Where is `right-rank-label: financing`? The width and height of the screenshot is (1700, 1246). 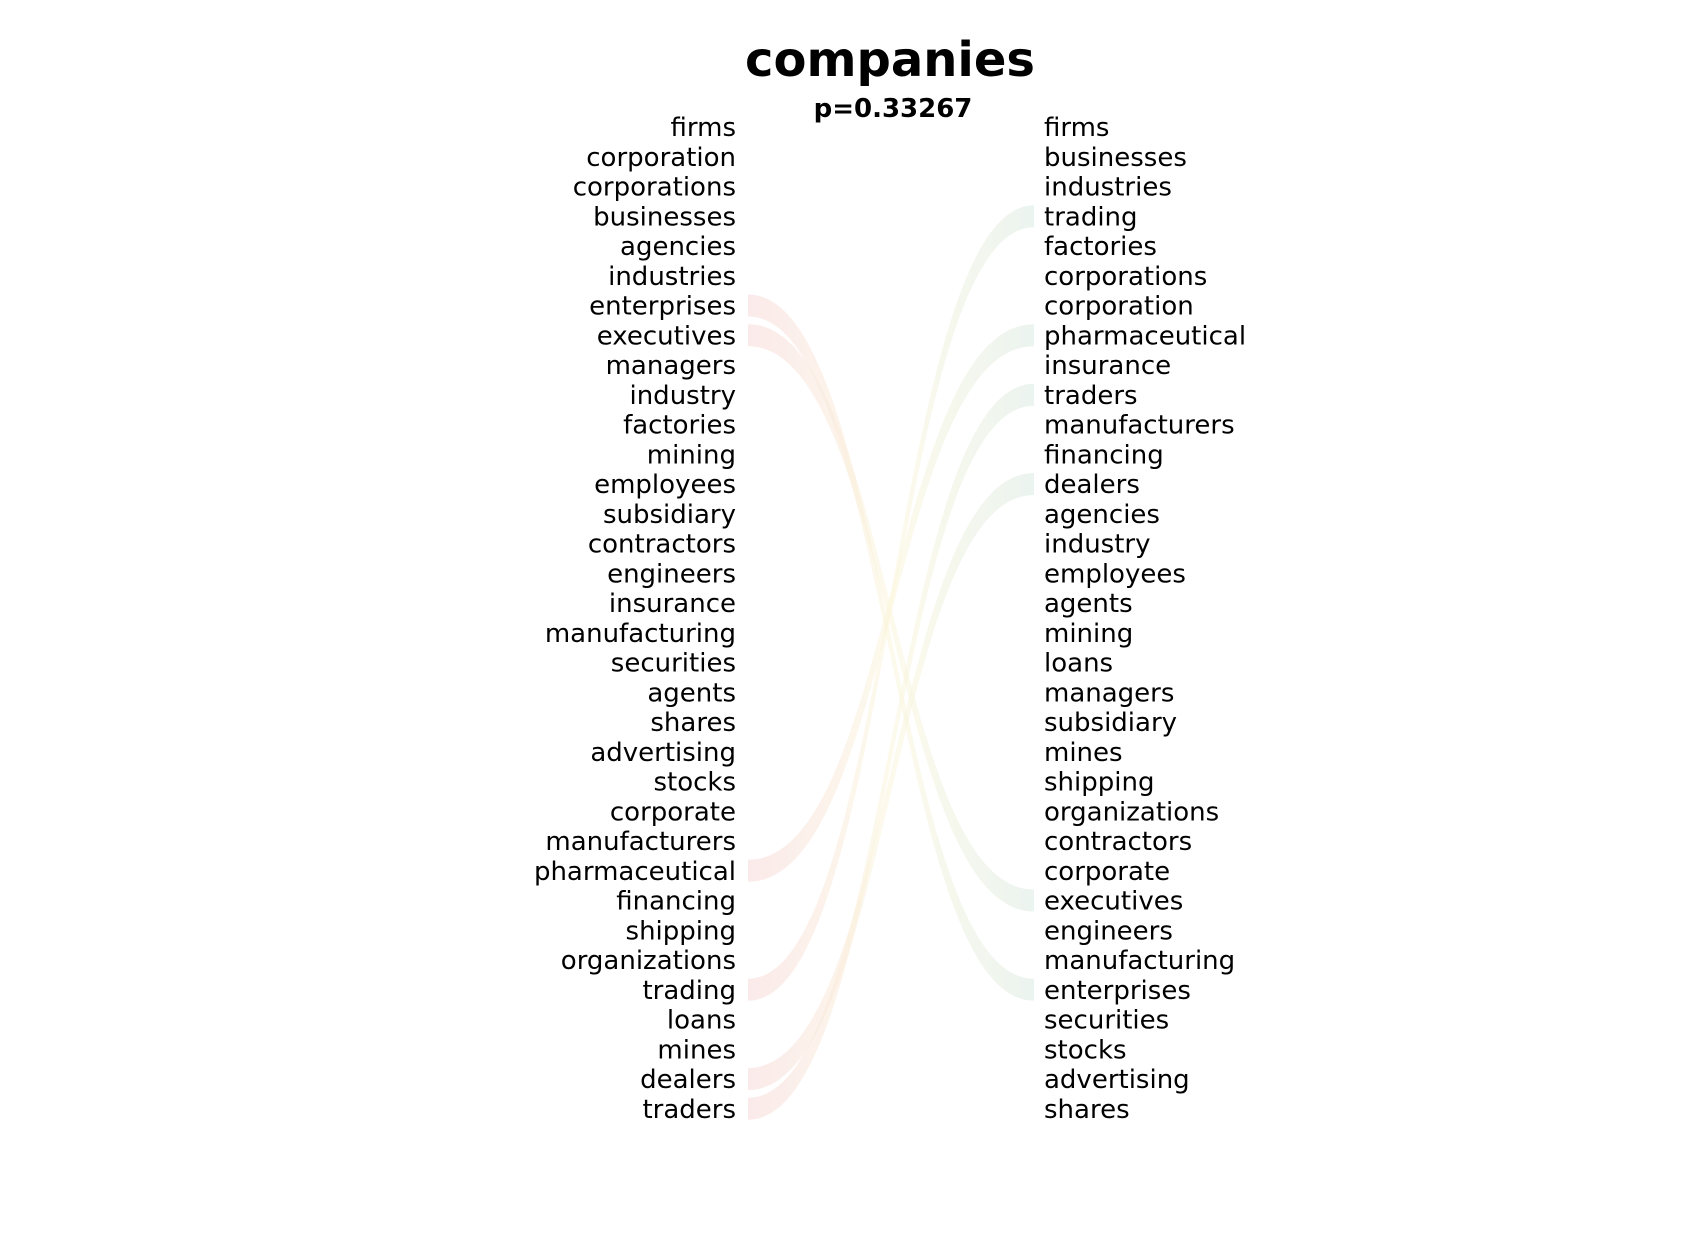 right-rank-label: financing is located at coordinates (1104, 455).